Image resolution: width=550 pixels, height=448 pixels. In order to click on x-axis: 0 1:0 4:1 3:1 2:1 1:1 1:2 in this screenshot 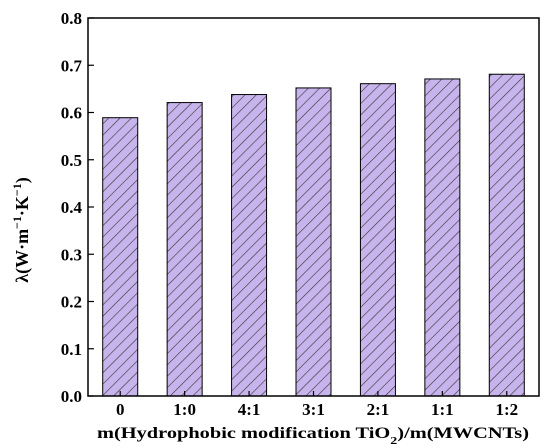, I will do `click(317, 405)`.